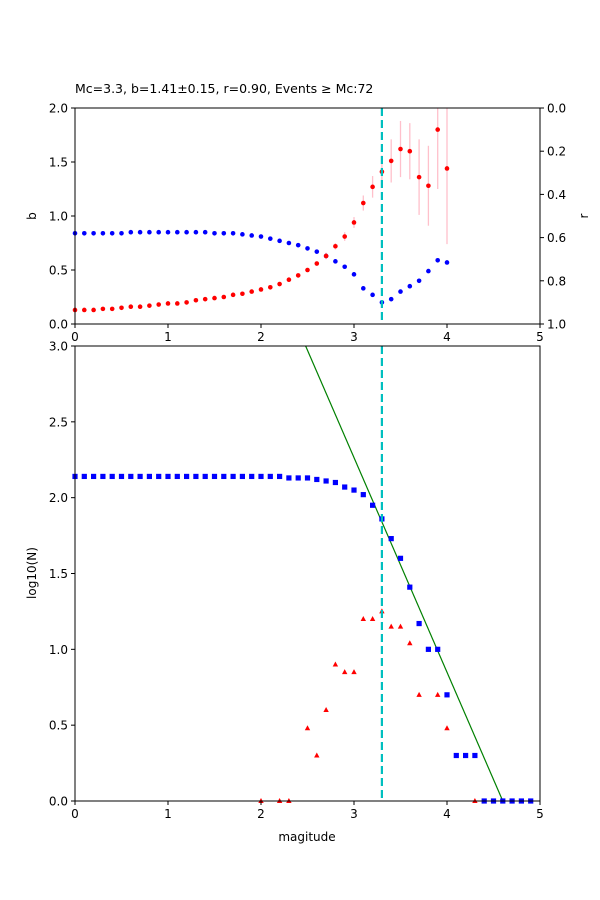  I want to click on bottom-y-ticks: 0.0 0.5 1.0 1.5 2.0 2.5 3.0, so click(62, 574).